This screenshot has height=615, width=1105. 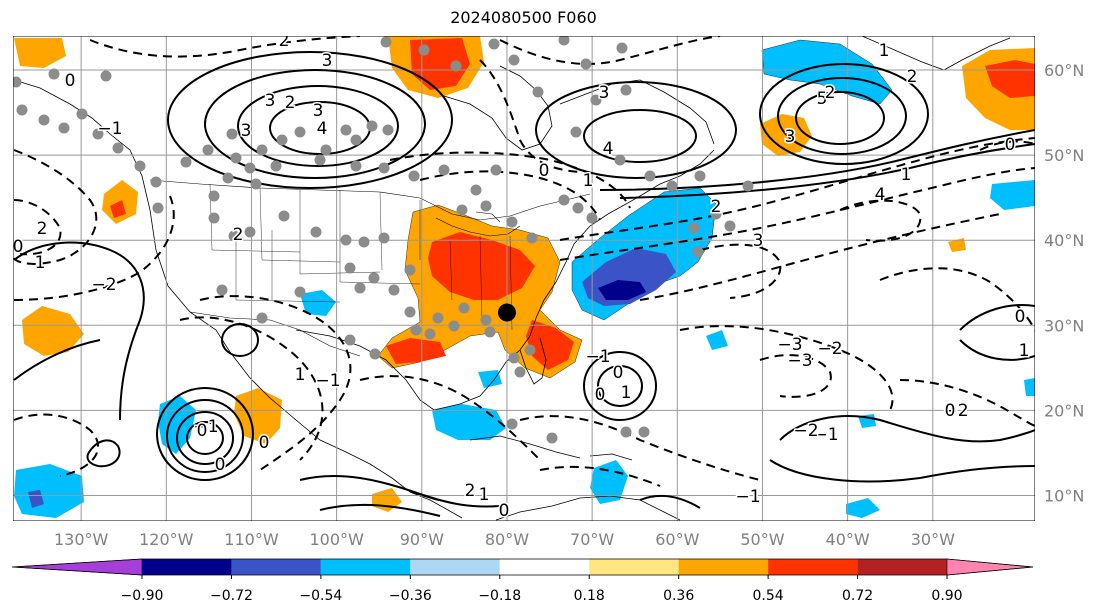 I want to click on contour-caribbean, so click(x=670, y=501).